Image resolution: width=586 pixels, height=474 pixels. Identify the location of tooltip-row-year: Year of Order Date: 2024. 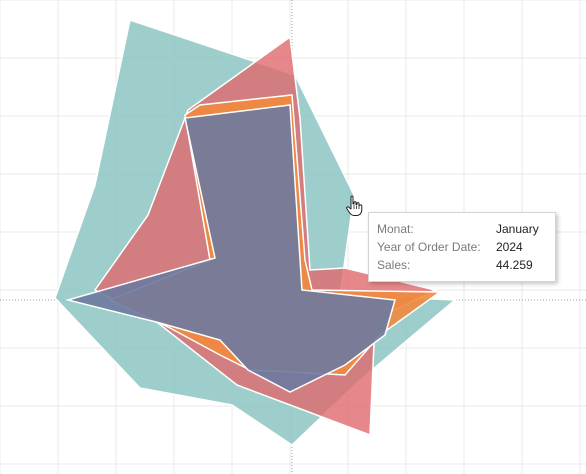
(462, 247).